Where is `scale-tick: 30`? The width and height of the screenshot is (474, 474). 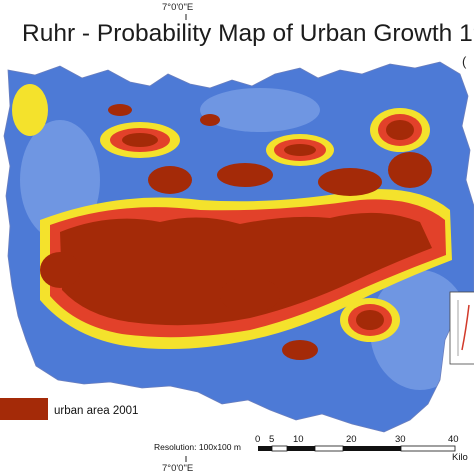
scale-tick: 30 is located at coordinates (400, 439).